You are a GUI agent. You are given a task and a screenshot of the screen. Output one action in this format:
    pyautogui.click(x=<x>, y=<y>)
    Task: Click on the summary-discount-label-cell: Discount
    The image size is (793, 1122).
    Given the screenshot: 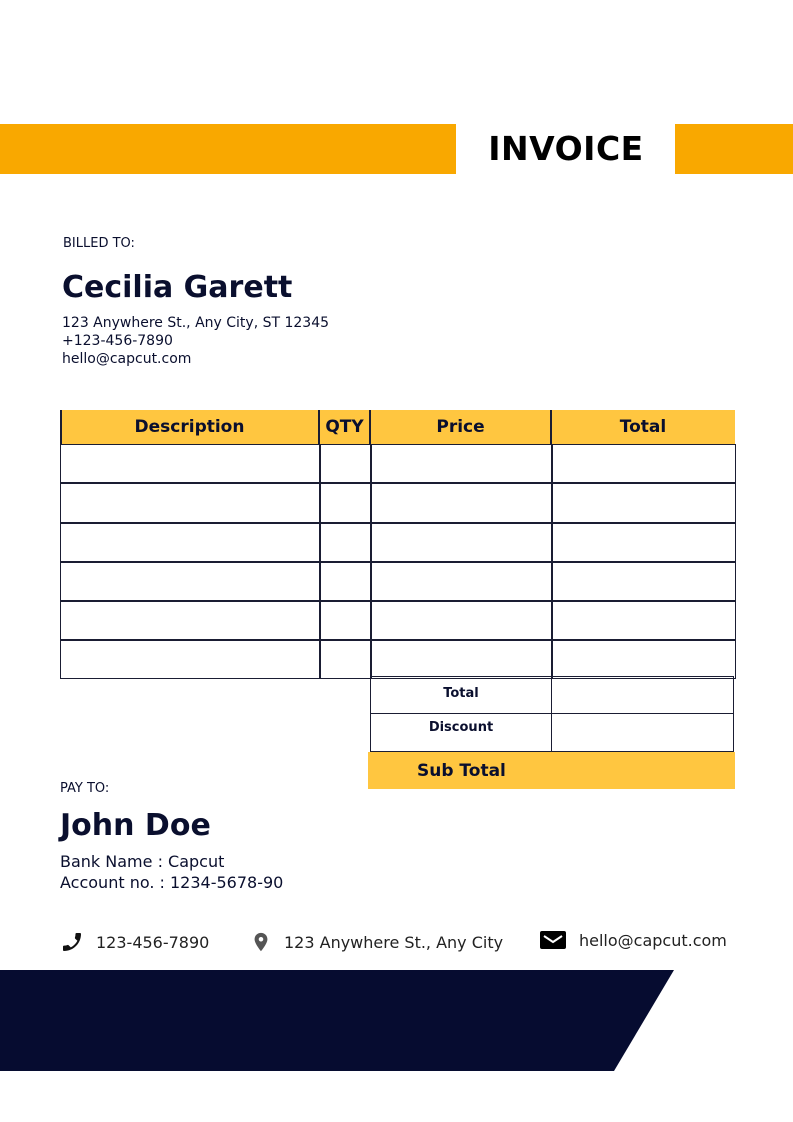 What is the action you would take?
    pyautogui.click(x=461, y=732)
    